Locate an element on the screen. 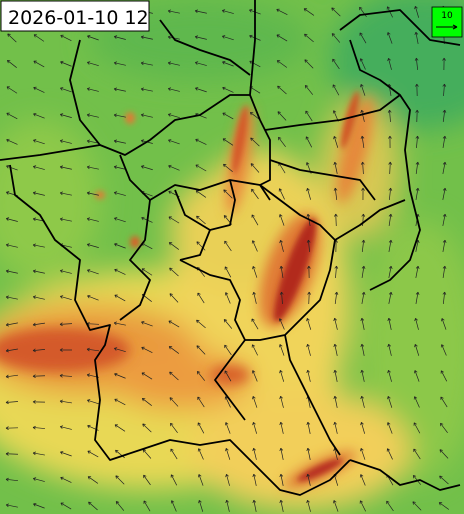 The image size is (464, 514). legend-label: 10 is located at coordinates (447, 16).